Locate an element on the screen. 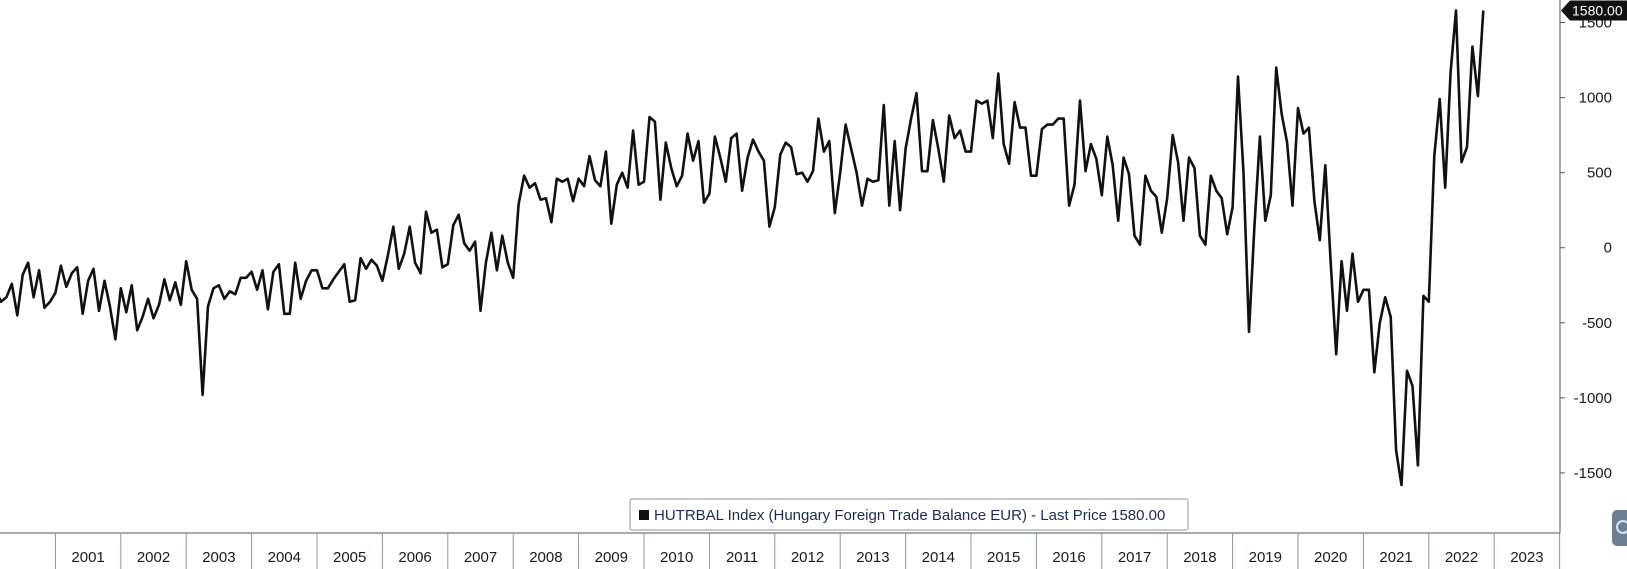 This screenshot has width=1627, height=569. legend-swatch is located at coordinates (644, 515).